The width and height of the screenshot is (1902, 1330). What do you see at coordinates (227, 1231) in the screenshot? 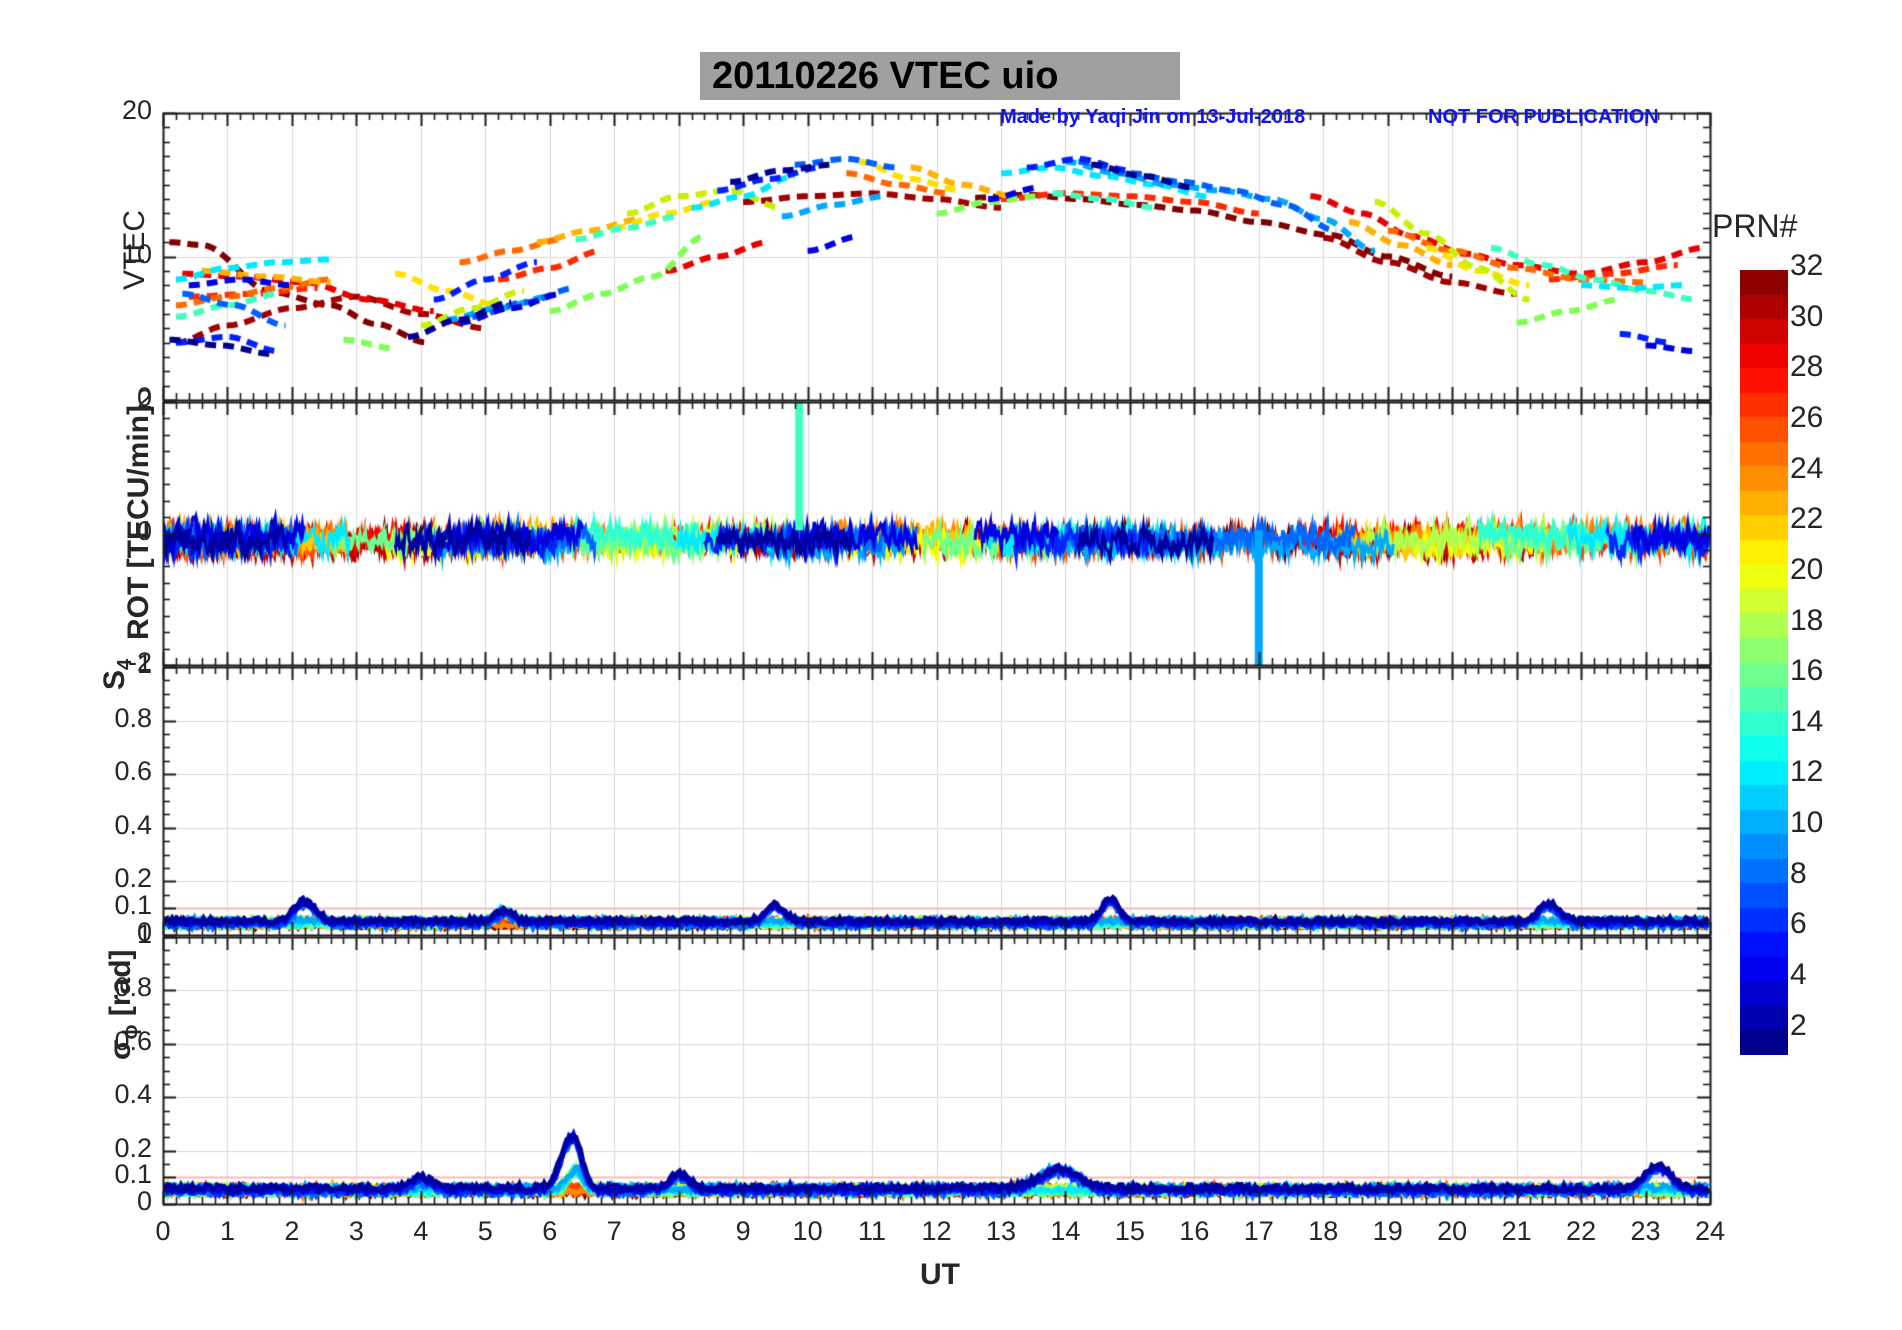
I see `x-tick-label-1: 1` at bounding box center [227, 1231].